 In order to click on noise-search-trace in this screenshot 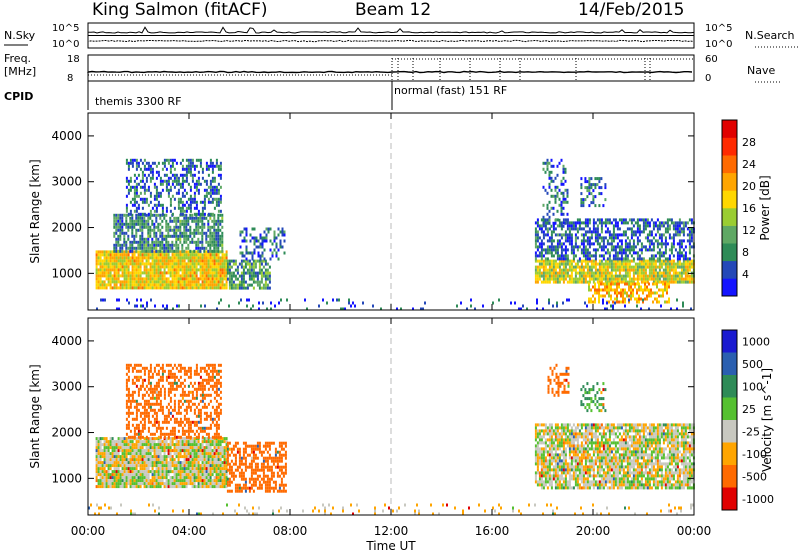, I will do `click(391, 41)`.